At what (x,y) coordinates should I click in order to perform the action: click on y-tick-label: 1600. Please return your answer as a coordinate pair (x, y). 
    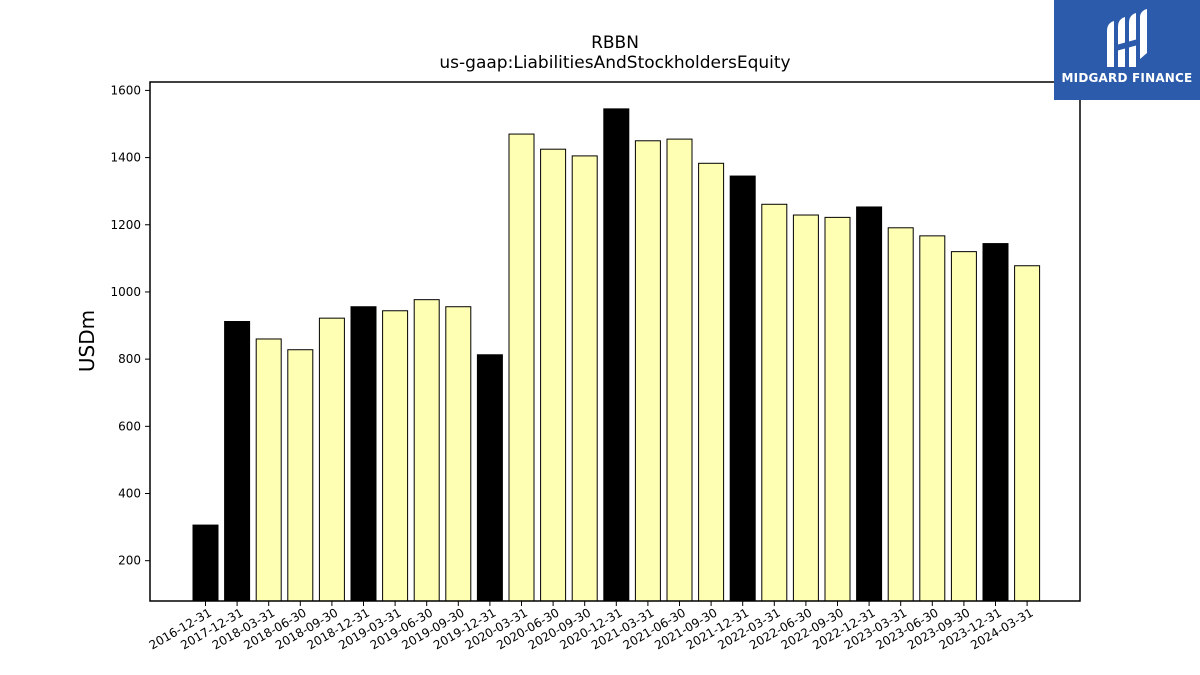
    Looking at the image, I should click on (125, 90).